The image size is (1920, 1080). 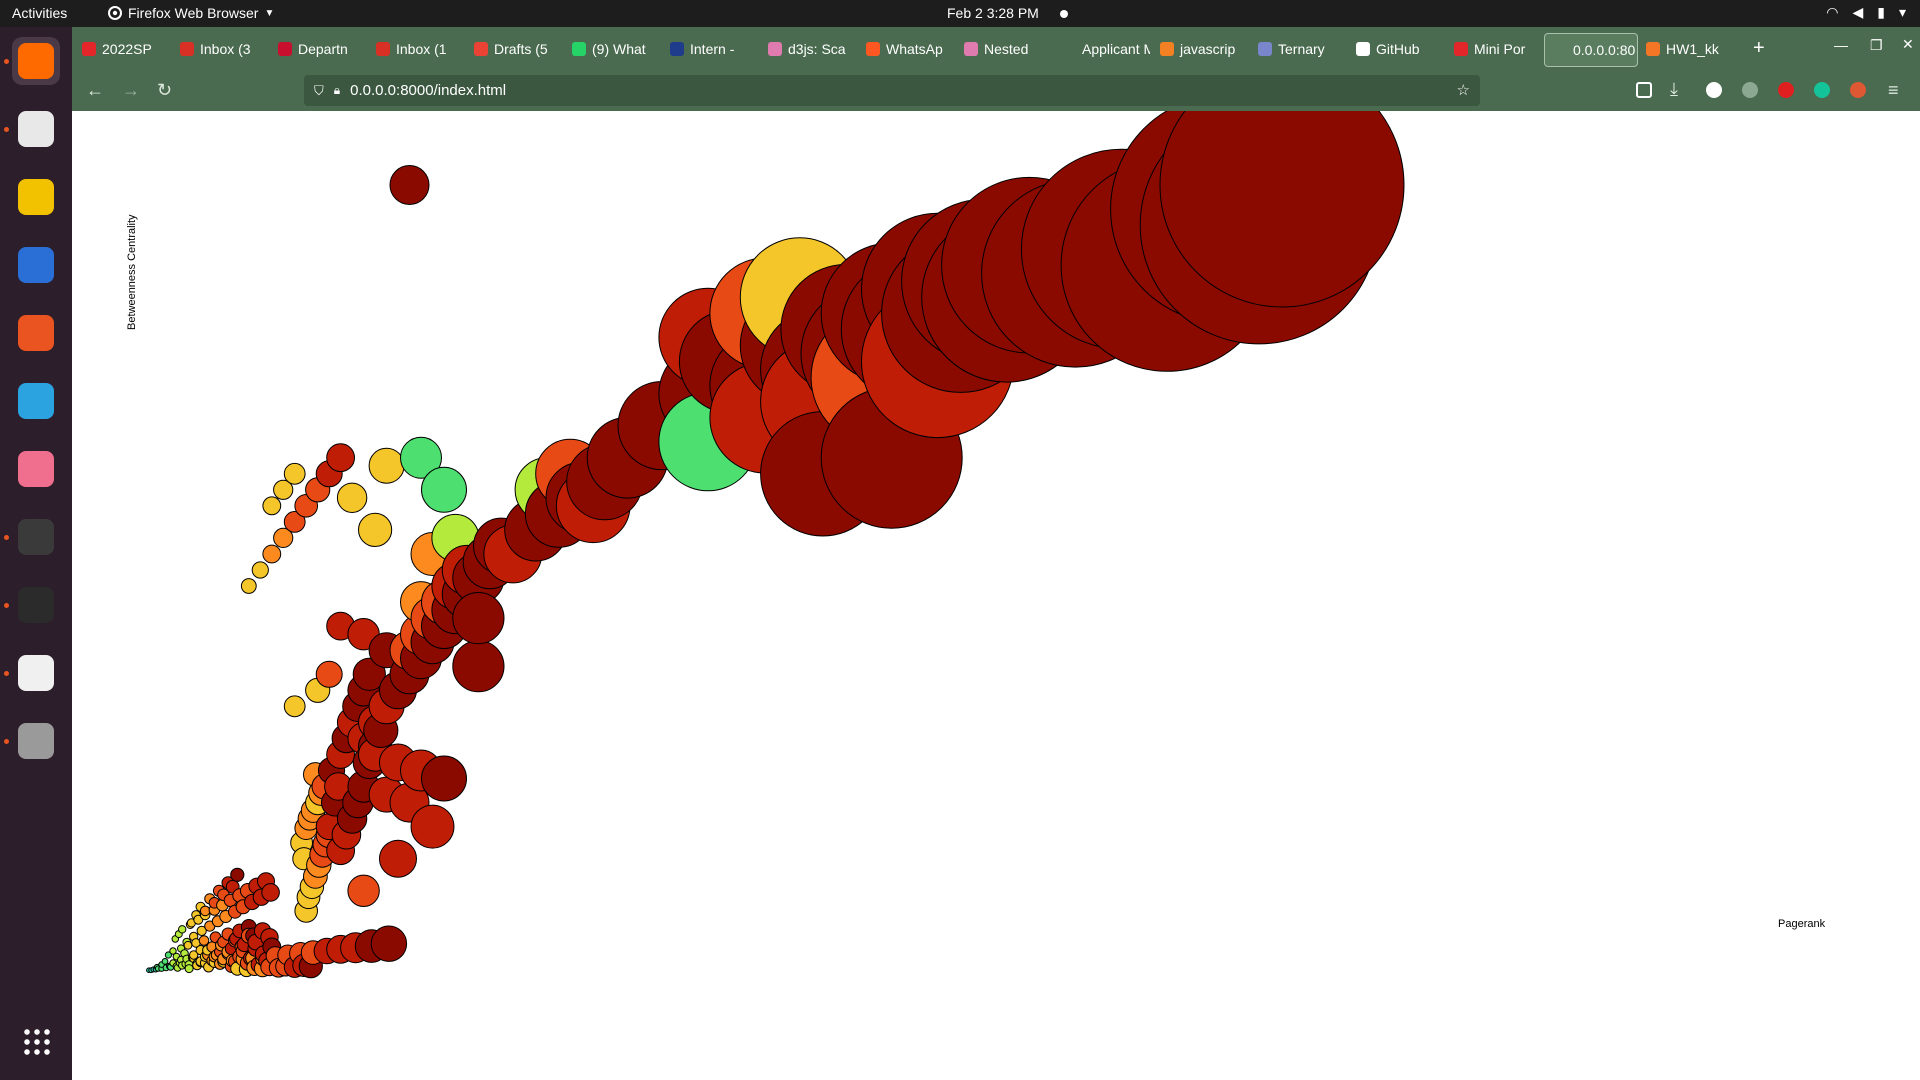 What do you see at coordinates (1858, 90) in the screenshot?
I see `duckduckgo-icon` at bounding box center [1858, 90].